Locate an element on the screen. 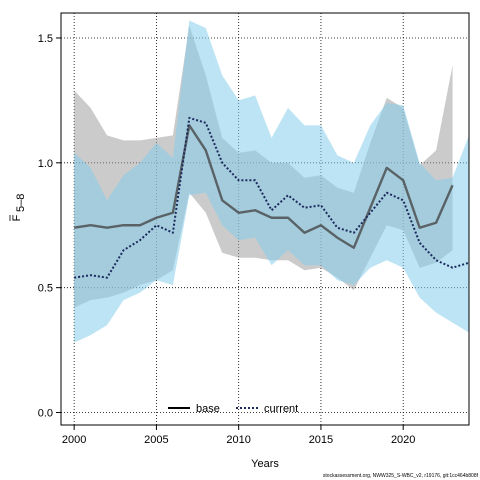 This screenshot has height=480, width=480. y-axis-title-subscript: 5–8 is located at coordinates (21, 203).